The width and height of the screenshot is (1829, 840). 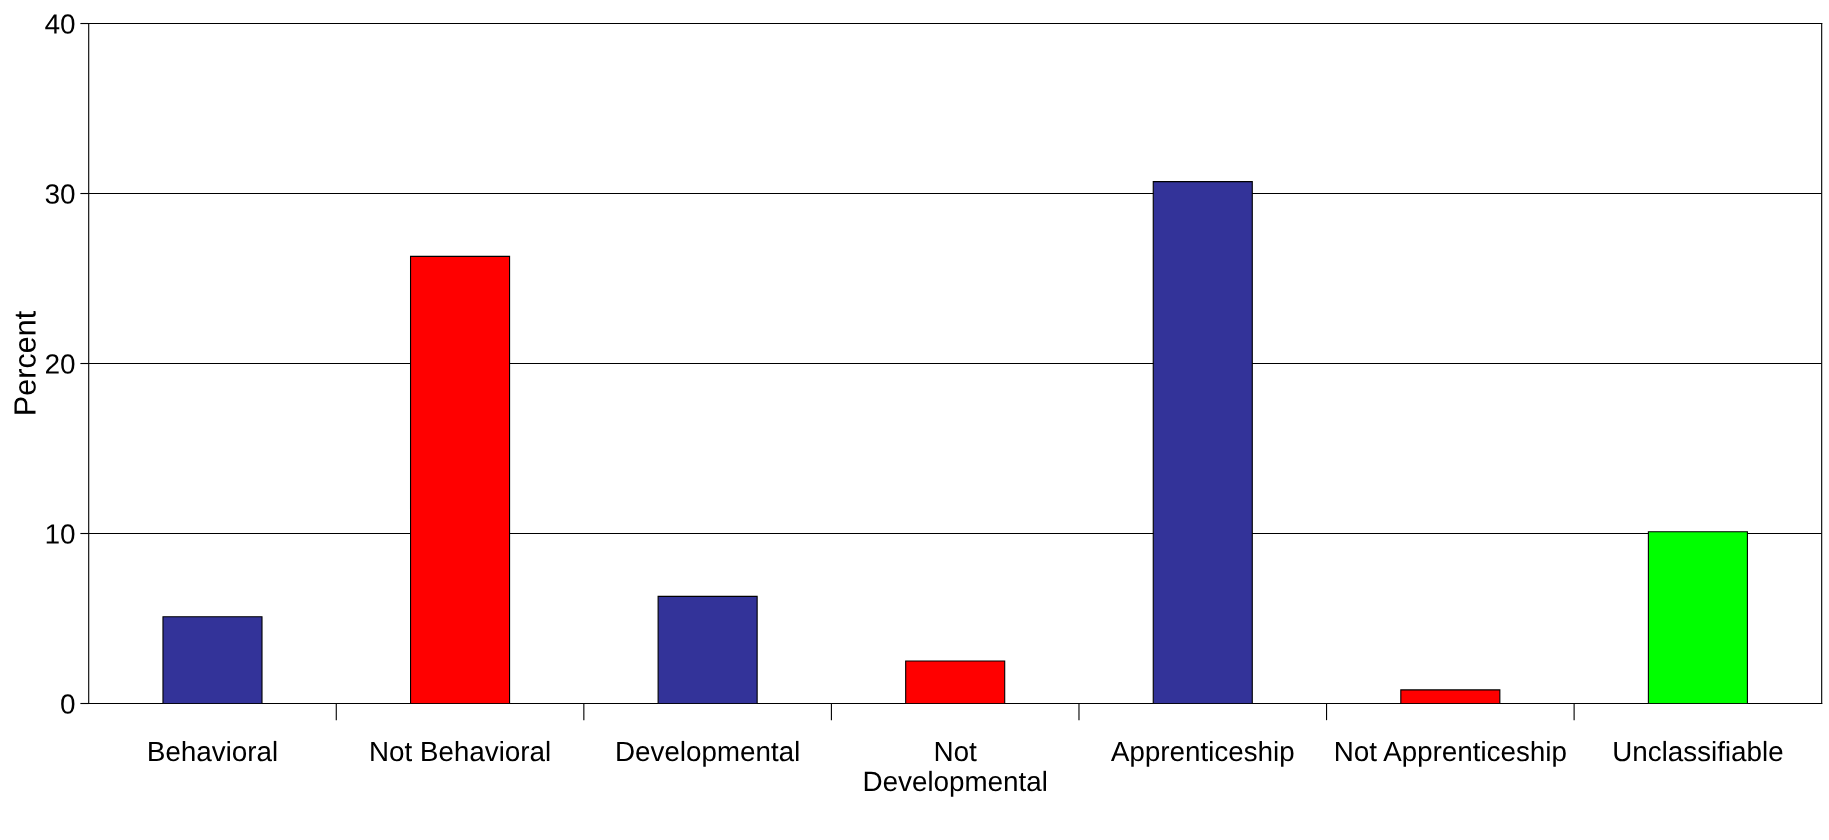 I want to click on y-tick-label: 0, so click(x=68, y=704).